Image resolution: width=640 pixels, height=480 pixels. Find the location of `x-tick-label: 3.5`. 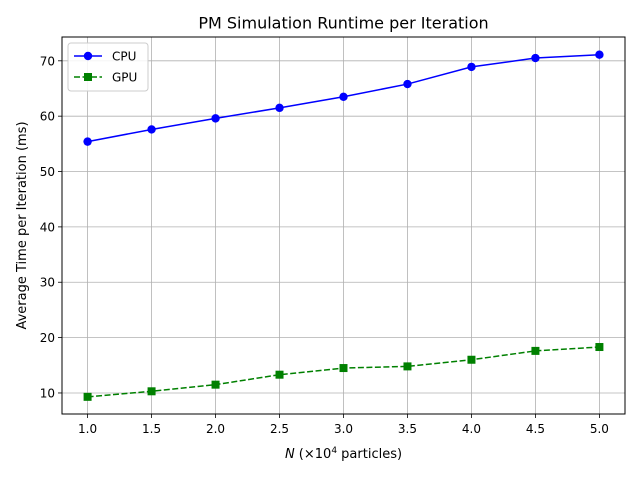

x-tick-label: 3.5 is located at coordinates (407, 429).